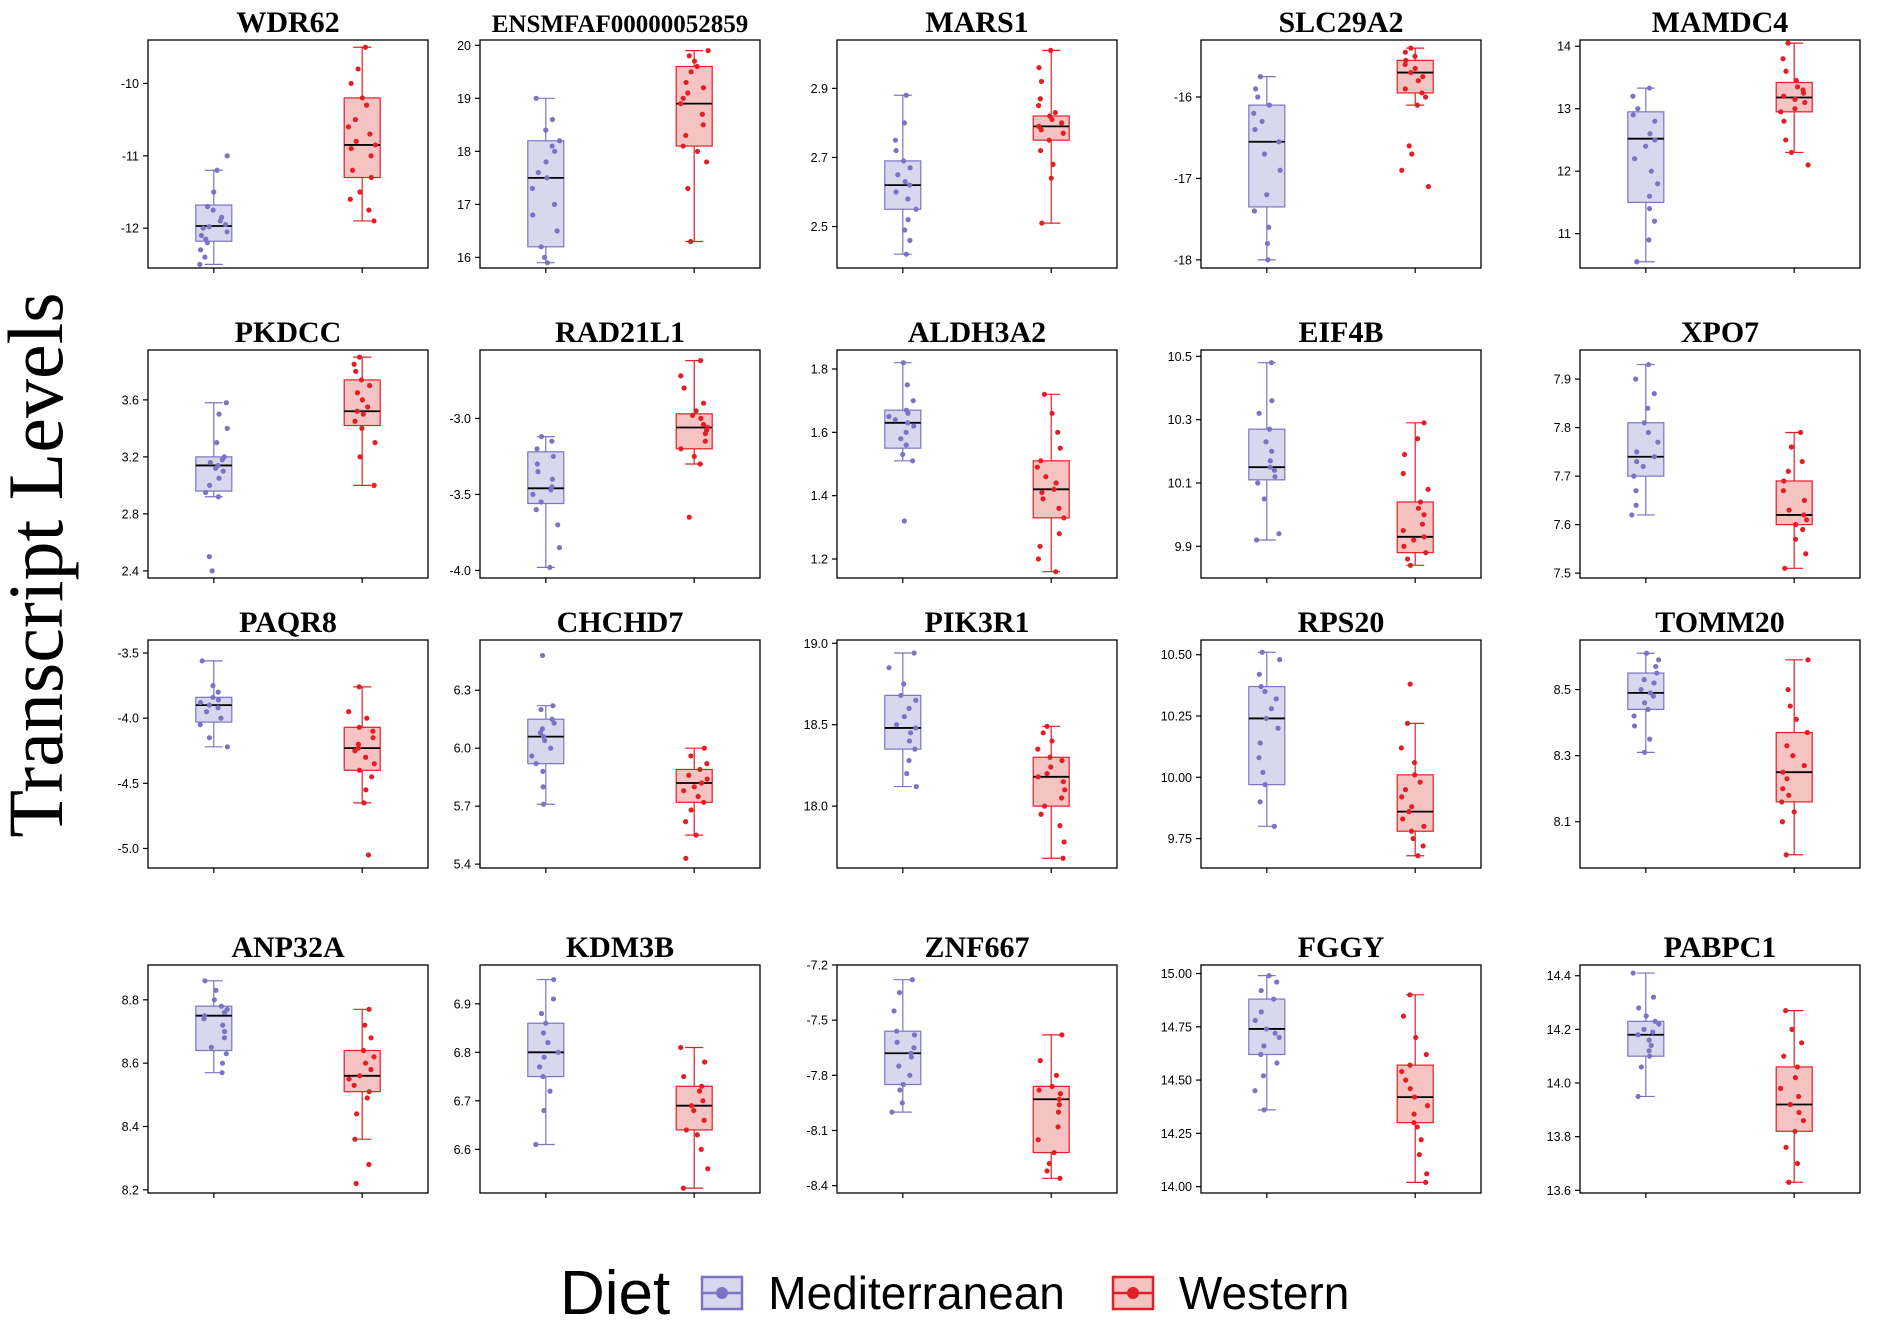  I want to click on point-tomm20-western, so click(1787, 779).